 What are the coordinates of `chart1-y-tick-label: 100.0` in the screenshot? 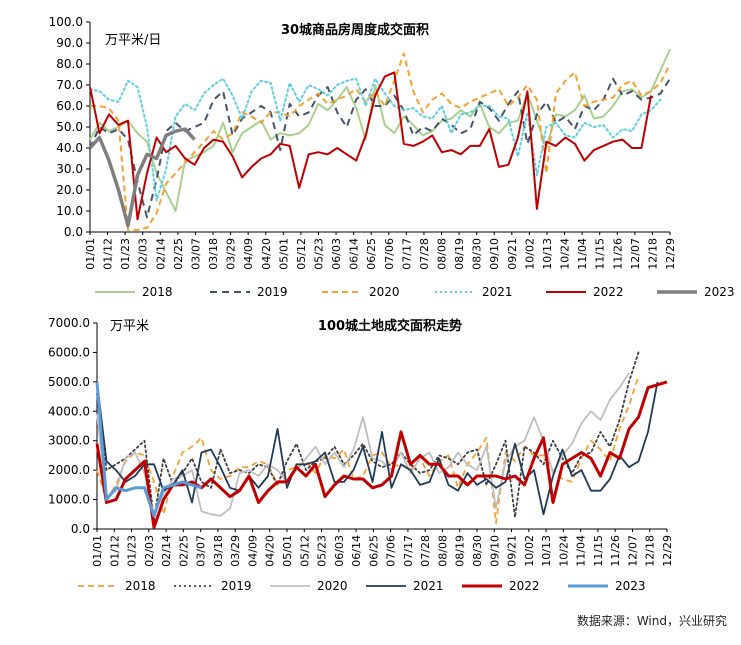 It's located at (66, 22).